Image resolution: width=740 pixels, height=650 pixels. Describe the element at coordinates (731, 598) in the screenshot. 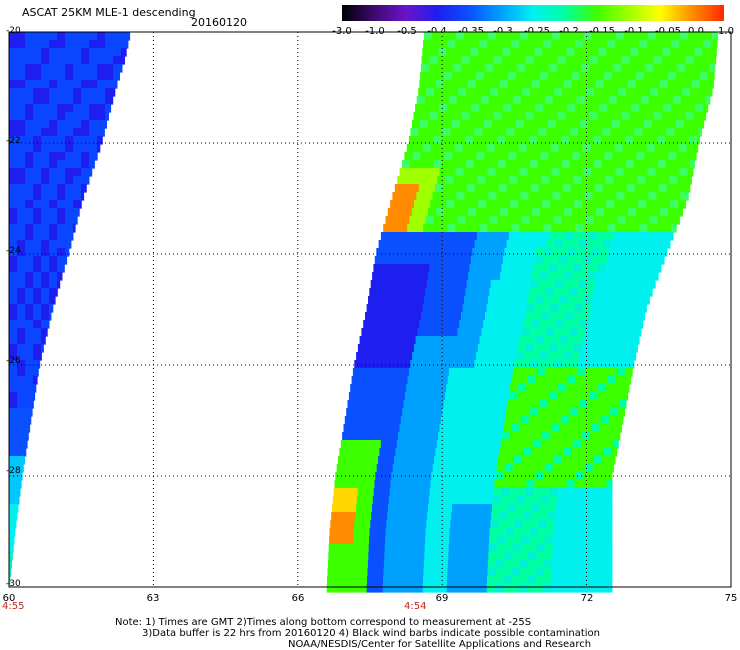

I see `lon-label-75: 75` at that location.